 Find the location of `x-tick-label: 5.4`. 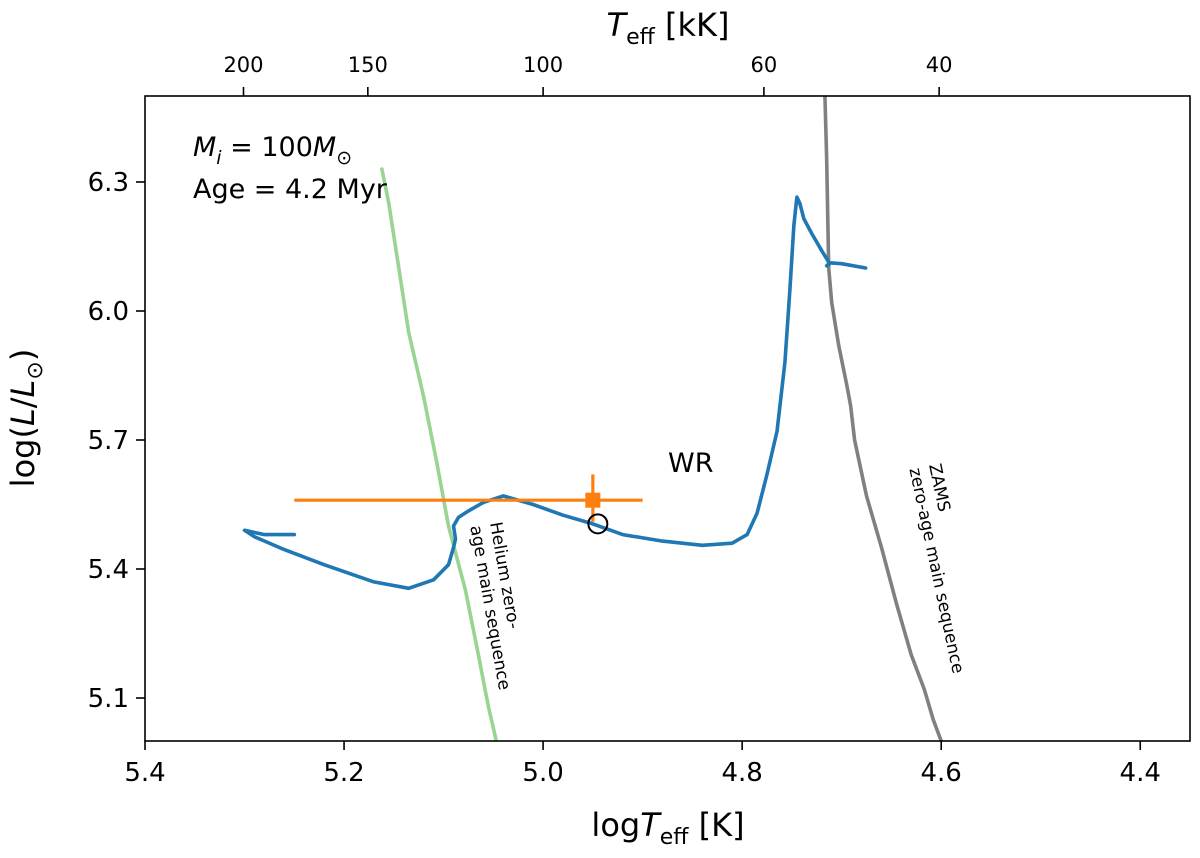

x-tick-label: 5.4 is located at coordinates (144, 773).